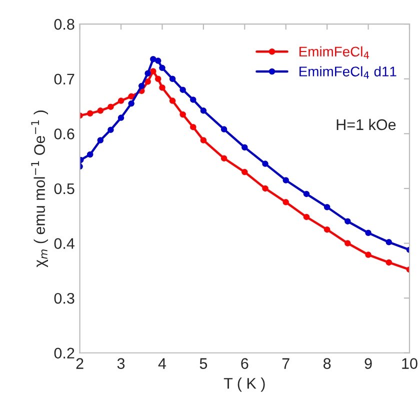  Describe the element at coordinates (64, 353) in the screenshot. I see `y-tick-label: 0.2` at that location.